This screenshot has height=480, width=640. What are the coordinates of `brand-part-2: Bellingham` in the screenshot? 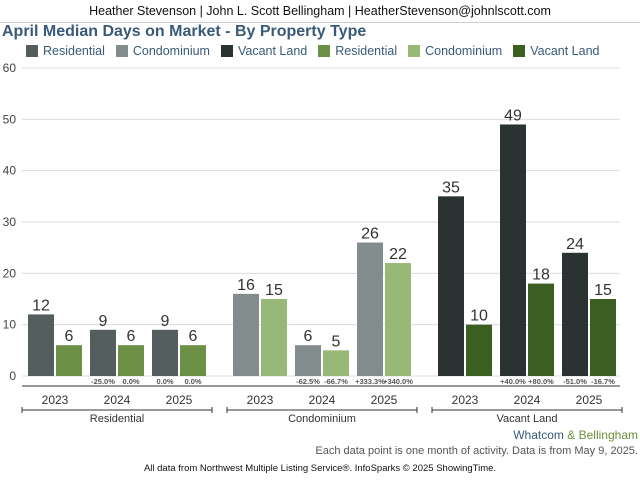 It's located at (608, 435).